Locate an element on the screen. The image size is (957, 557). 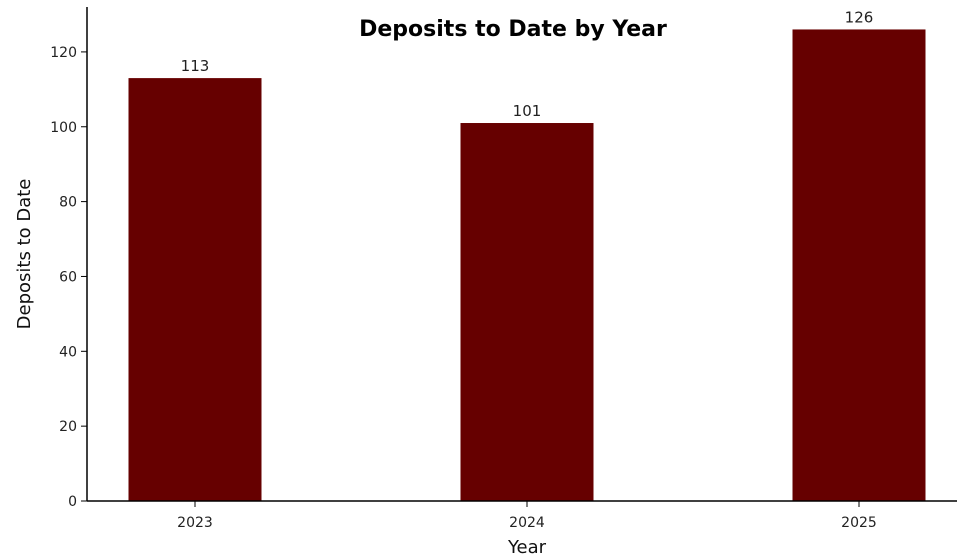
data-label-2023: 113 is located at coordinates (195, 66).